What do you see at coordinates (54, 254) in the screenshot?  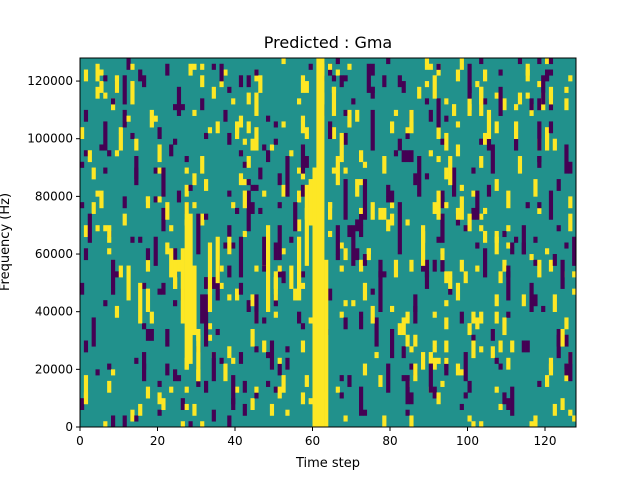 I see `y-tick-label: 60000` at bounding box center [54, 254].